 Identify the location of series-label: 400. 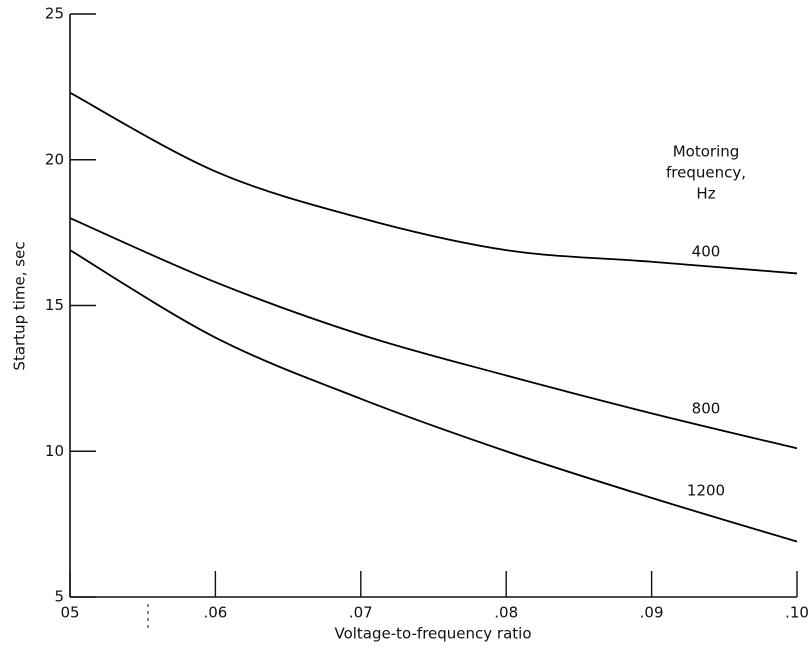
(706, 252).